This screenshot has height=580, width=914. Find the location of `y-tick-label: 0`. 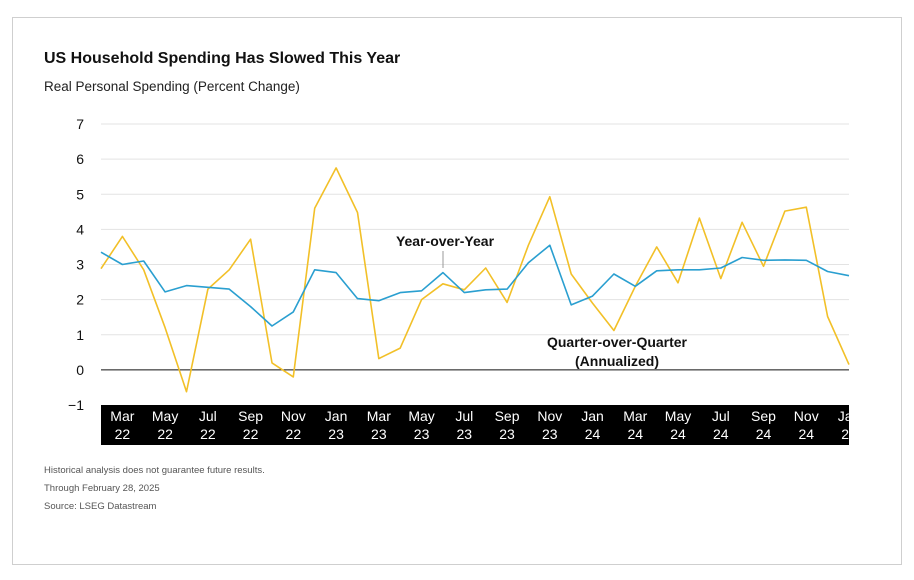

y-tick-label: 0 is located at coordinates (80, 370).